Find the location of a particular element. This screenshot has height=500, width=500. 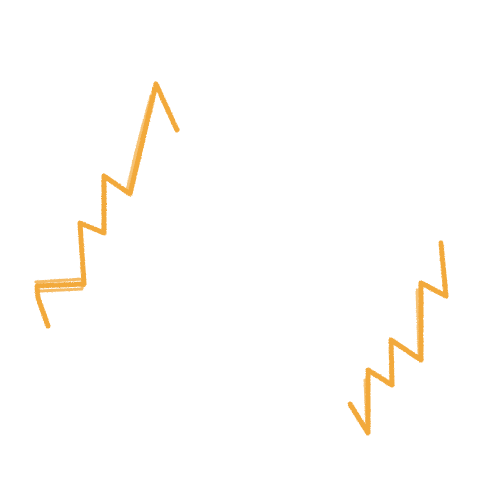

zigzag-stroke-right is located at coordinates (398, 338).